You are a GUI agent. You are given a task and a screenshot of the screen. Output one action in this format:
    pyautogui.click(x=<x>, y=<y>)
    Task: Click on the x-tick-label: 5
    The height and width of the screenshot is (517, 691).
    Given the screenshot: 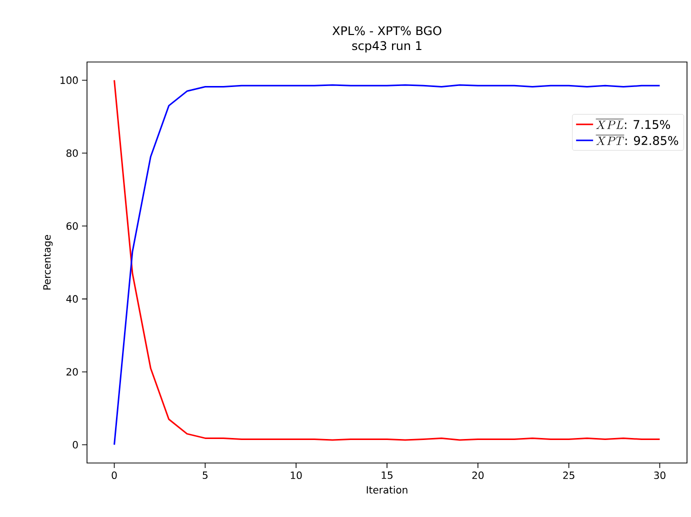 What is the action you would take?
    pyautogui.click(x=205, y=475)
    